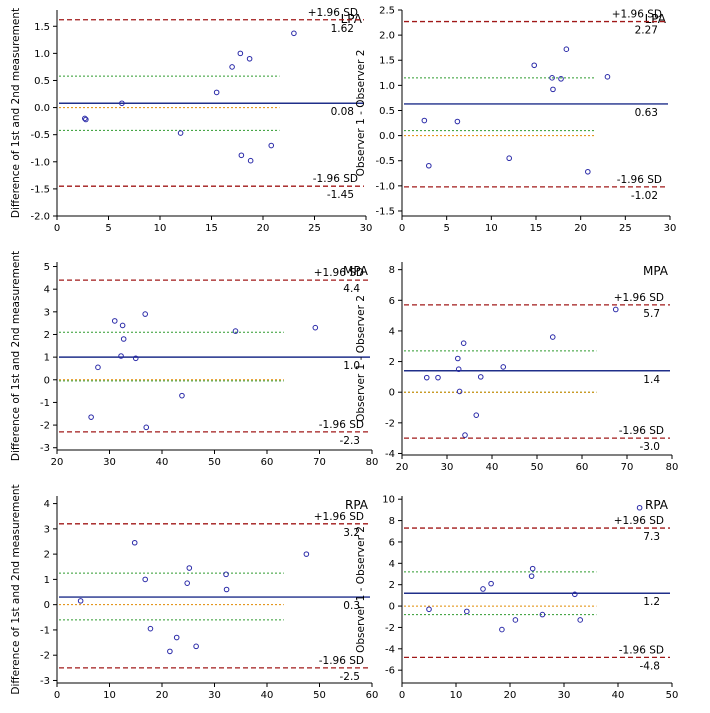 The width and height of the screenshot is (710, 713). What do you see at coordinates (492, 467) in the screenshot?
I see `x-tick-label: 40` at bounding box center [492, 467].